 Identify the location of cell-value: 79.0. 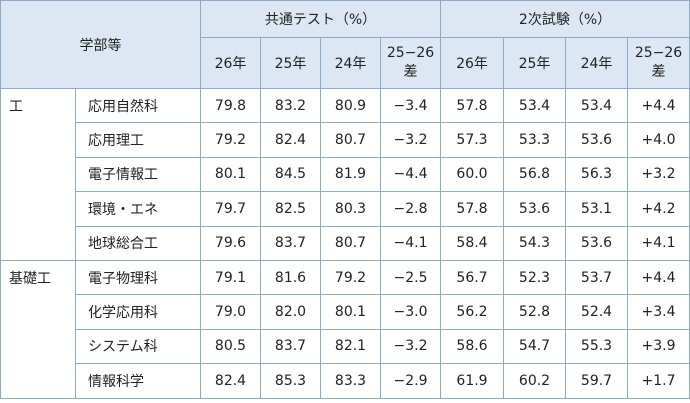
(230, 312).